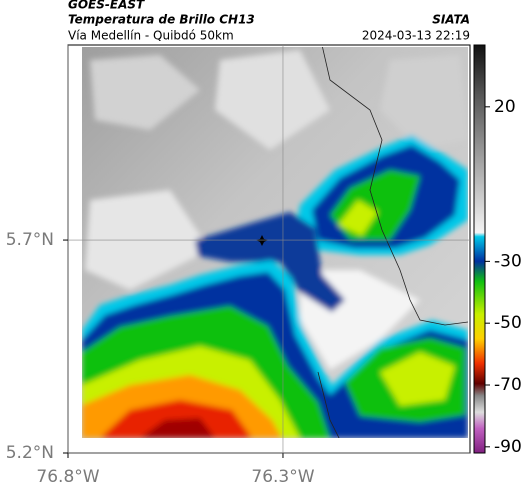  I want to click on colorbar-label: -30, so click(508, 261).